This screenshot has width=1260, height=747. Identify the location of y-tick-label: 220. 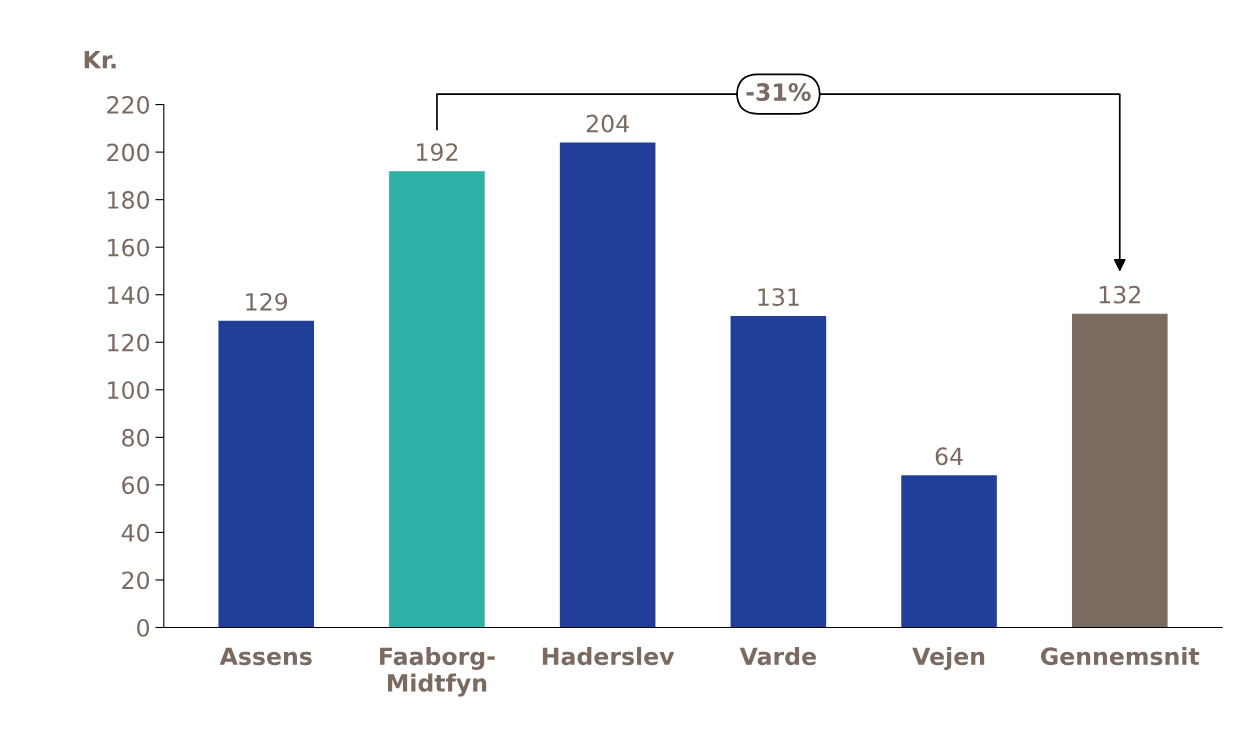
(128, 105).